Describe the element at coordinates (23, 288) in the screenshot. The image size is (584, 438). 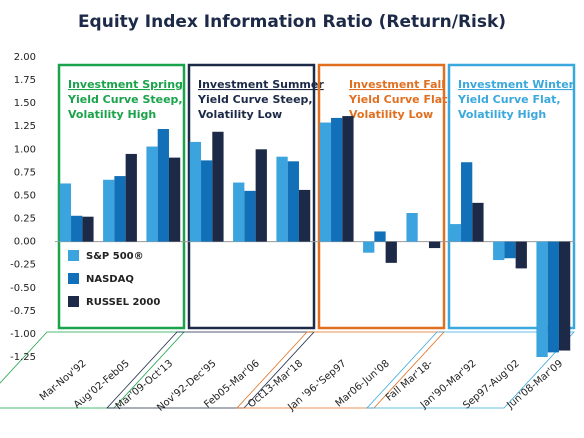
I see `y-tick-label: -0.50` at that location.